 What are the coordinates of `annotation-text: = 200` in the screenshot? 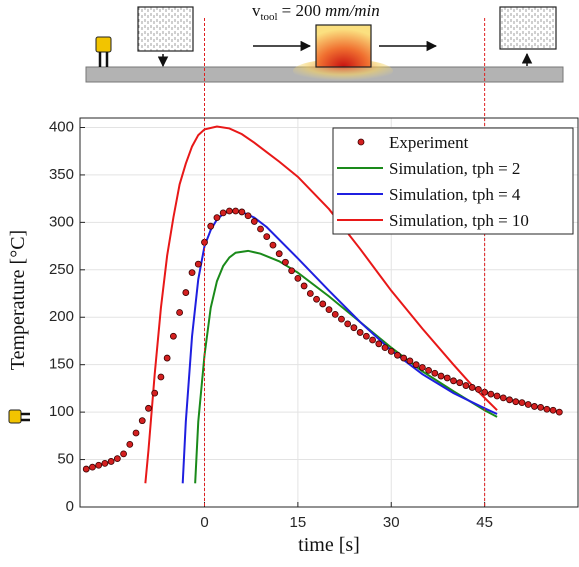 It's located at (301, 10).